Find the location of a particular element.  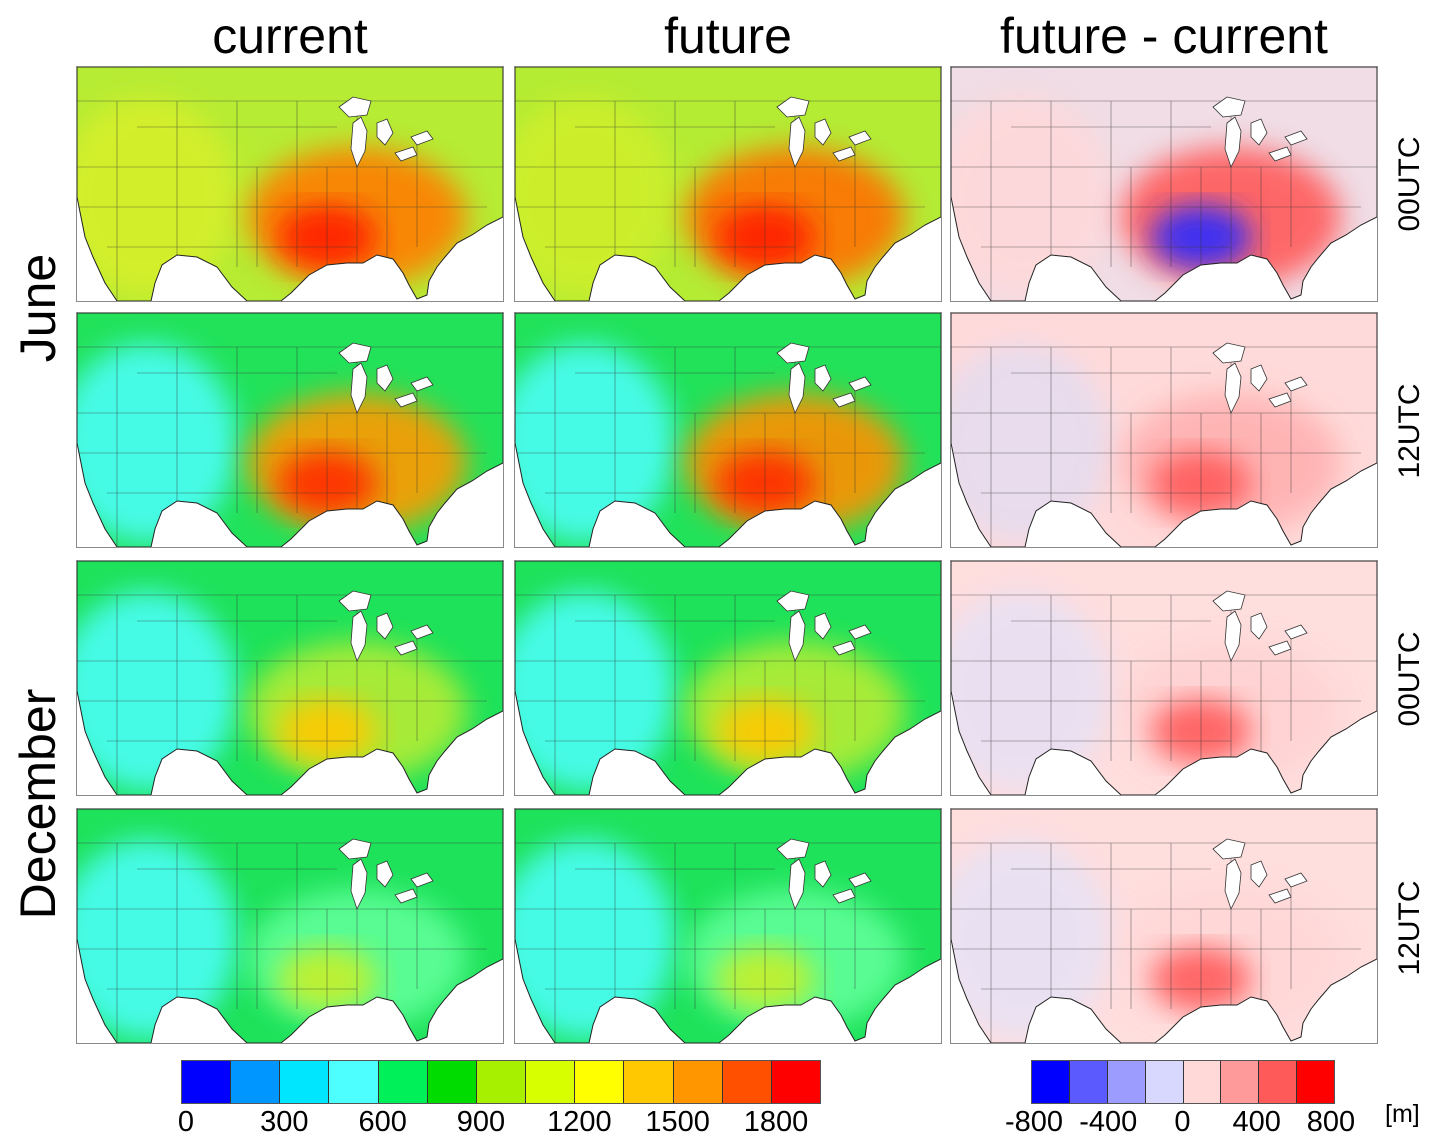

time-label-row-2-text: 12UTC is located at coordinates (1409, 431).